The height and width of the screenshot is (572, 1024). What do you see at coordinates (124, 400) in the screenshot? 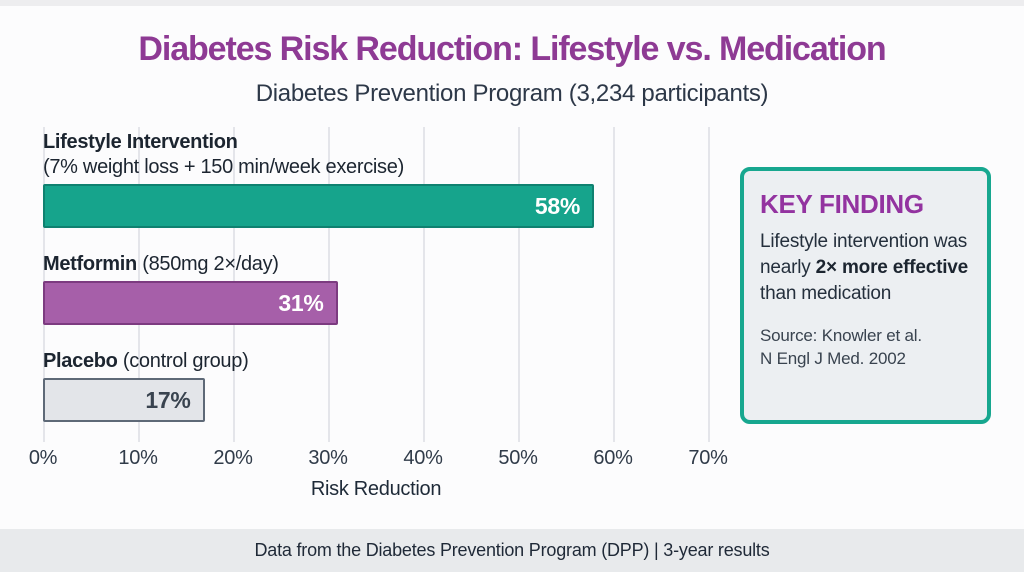
I see `bar-placebo: 17%` at bounding box center [124, 400].